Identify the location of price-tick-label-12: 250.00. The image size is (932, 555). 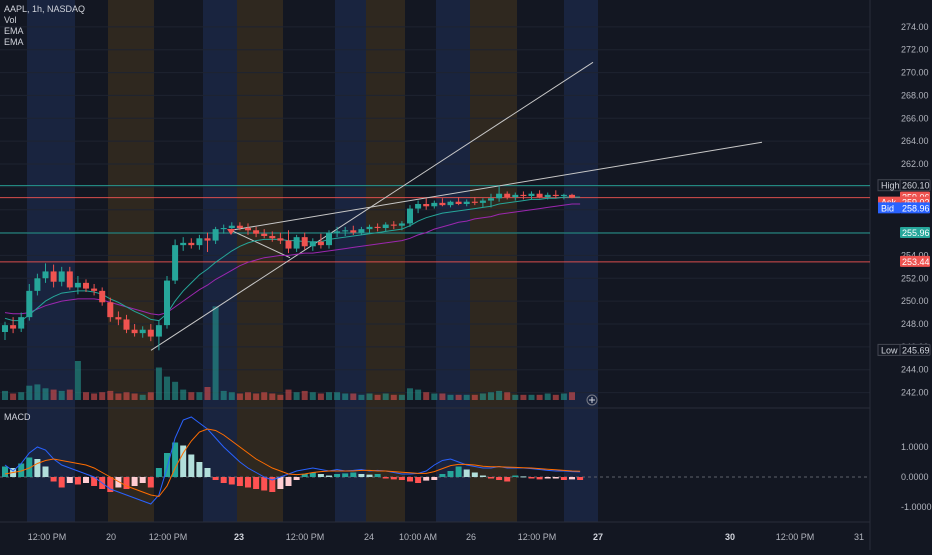
(915, 301).